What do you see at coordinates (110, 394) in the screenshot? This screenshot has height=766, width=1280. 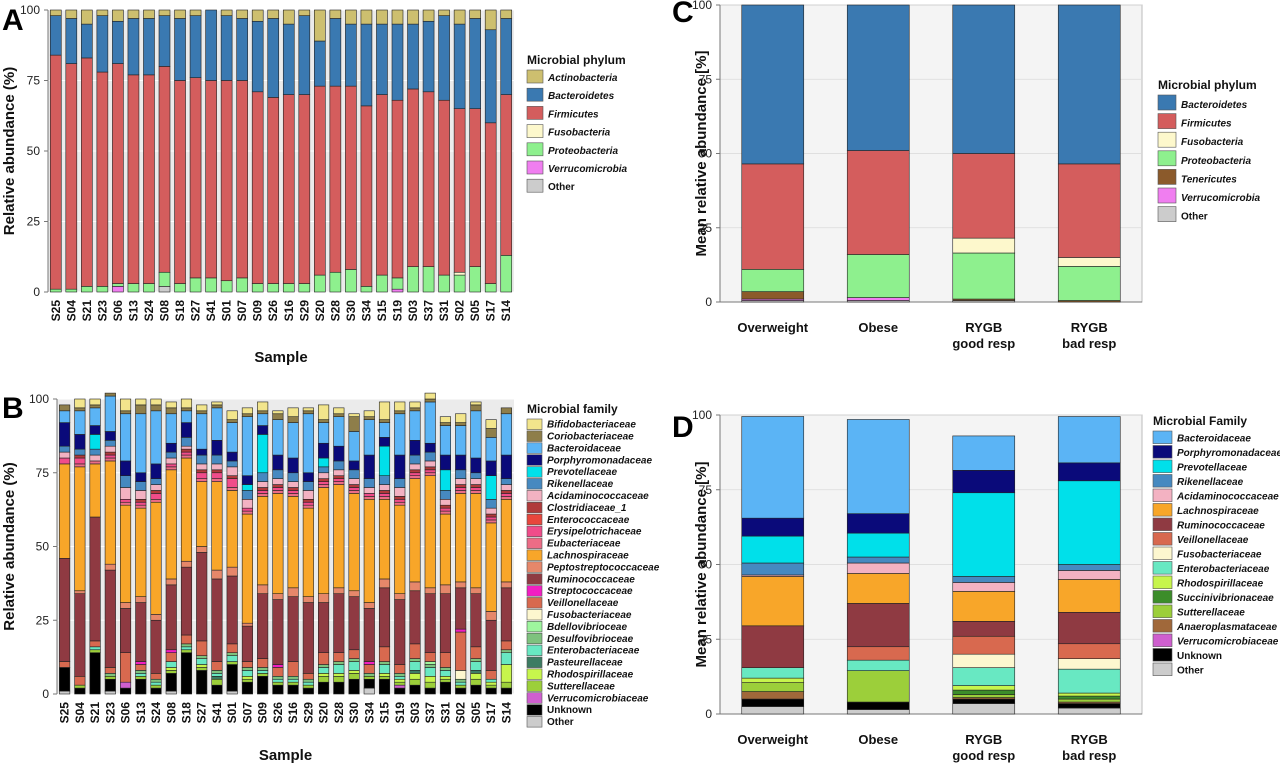 I see `bar-segment-coriobacteriaceae-s23` at bounding box center [110, 394].